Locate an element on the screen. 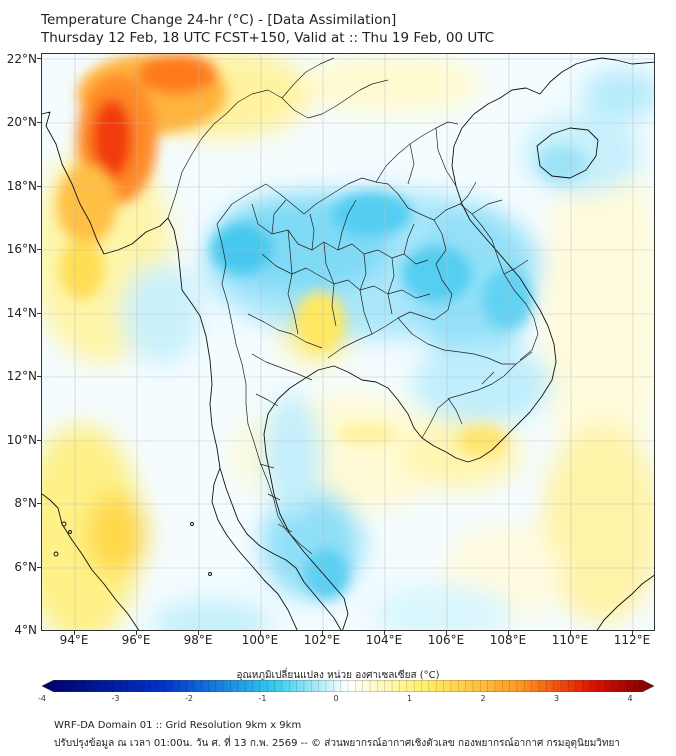 The width and height of the screenshot is (676, 756). colorbar-tick-label: -2 is located at coordinates (189, 698).